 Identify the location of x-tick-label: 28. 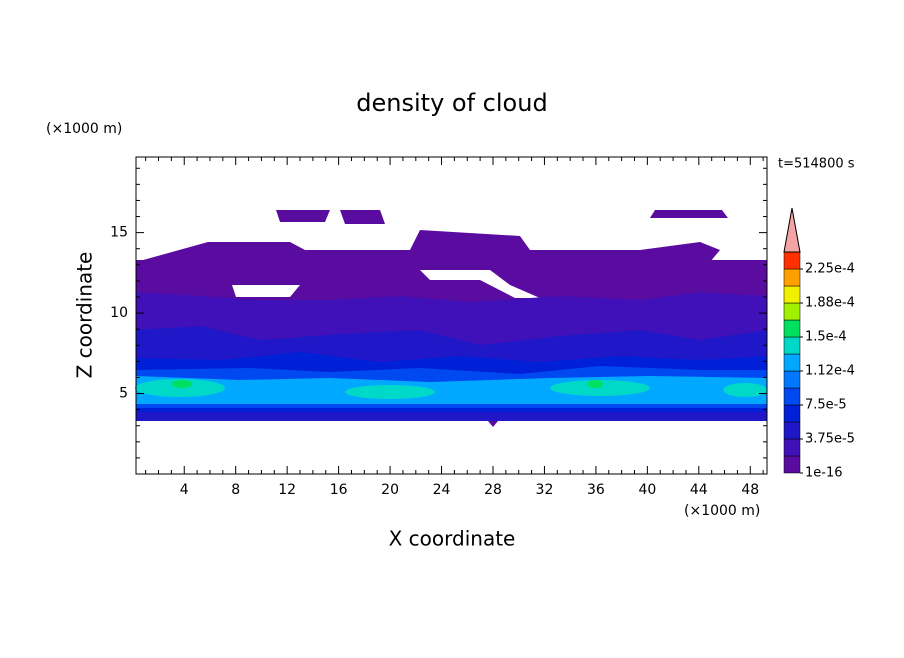
(493, 490).